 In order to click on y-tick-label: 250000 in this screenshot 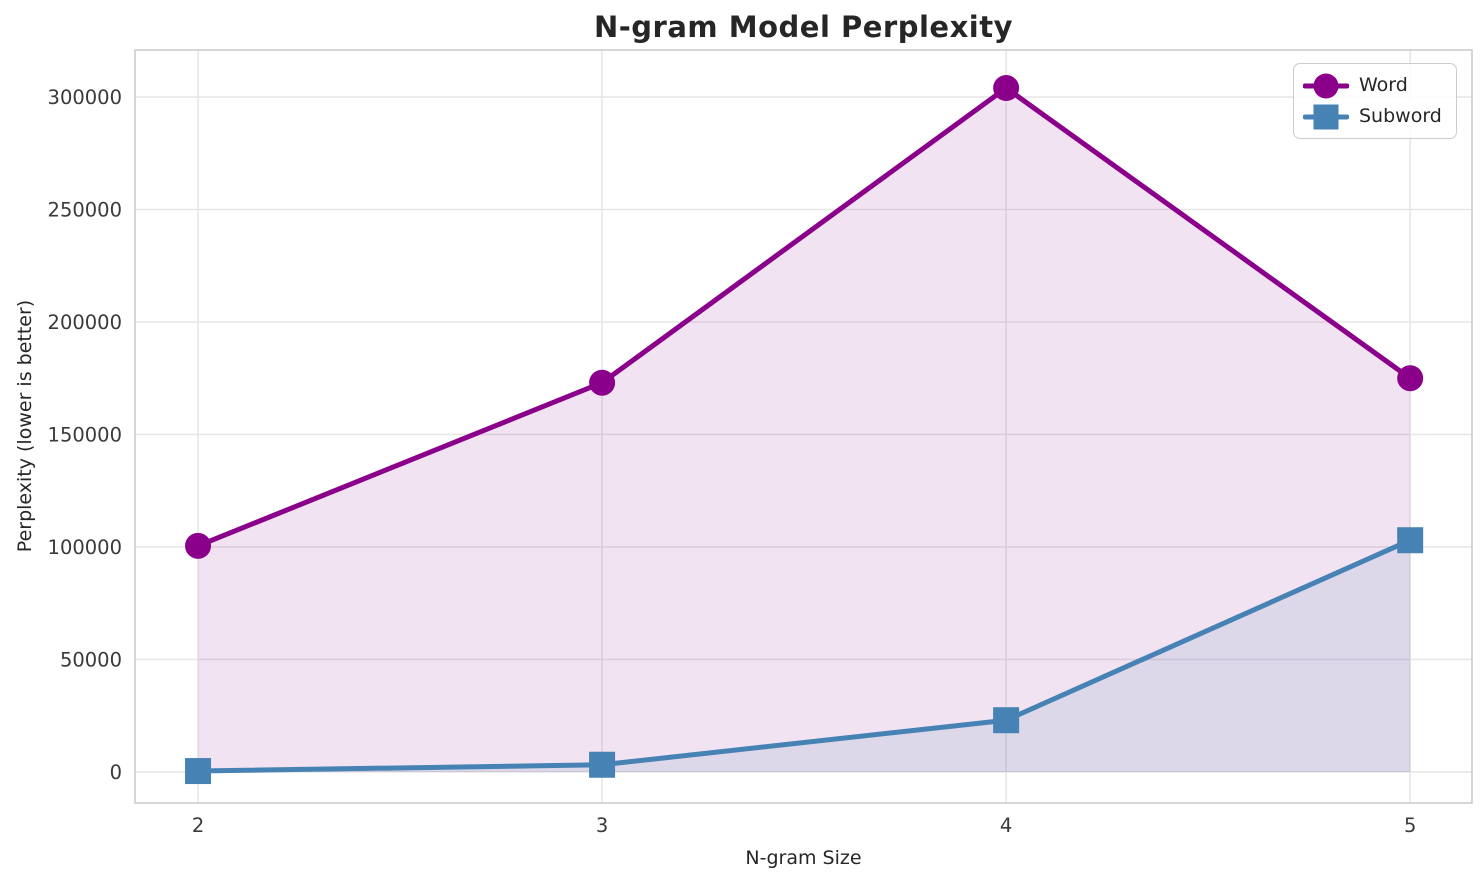, I will do `click(85, 210)`.